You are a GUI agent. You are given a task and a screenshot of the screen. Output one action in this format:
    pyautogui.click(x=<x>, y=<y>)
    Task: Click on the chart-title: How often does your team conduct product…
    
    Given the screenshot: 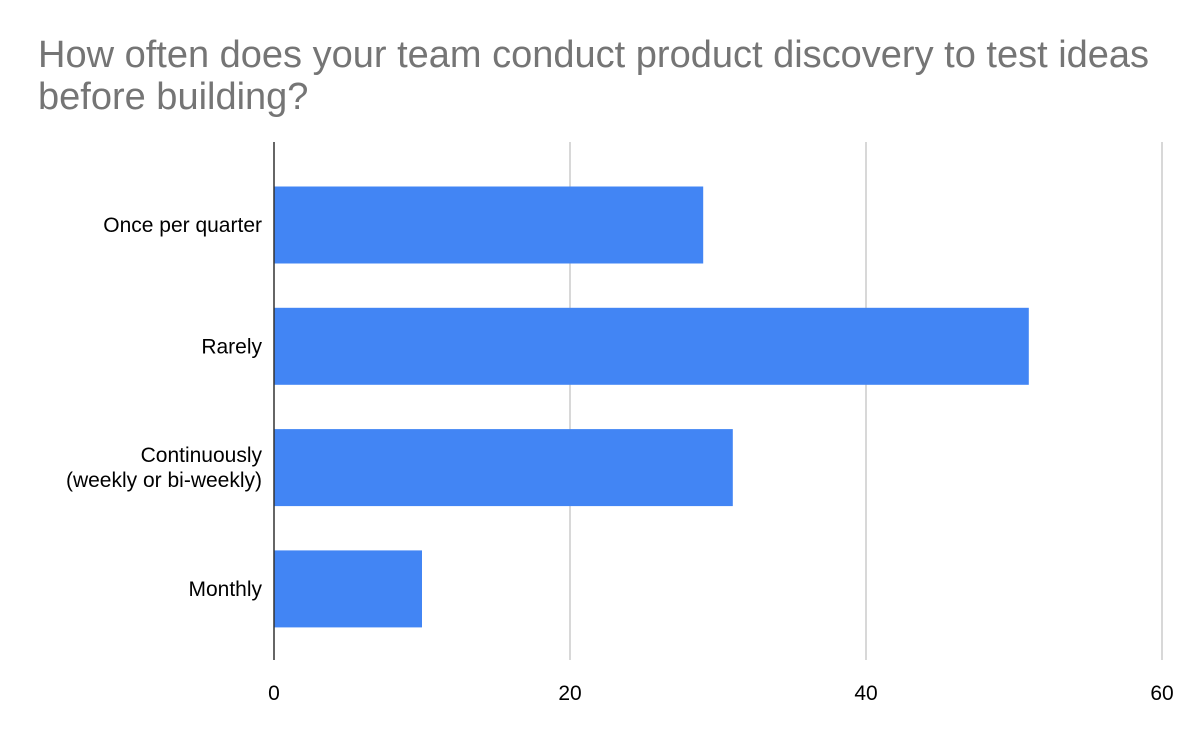 What is the action you would take?
    pyautogui.click(x=594, y=76)
    